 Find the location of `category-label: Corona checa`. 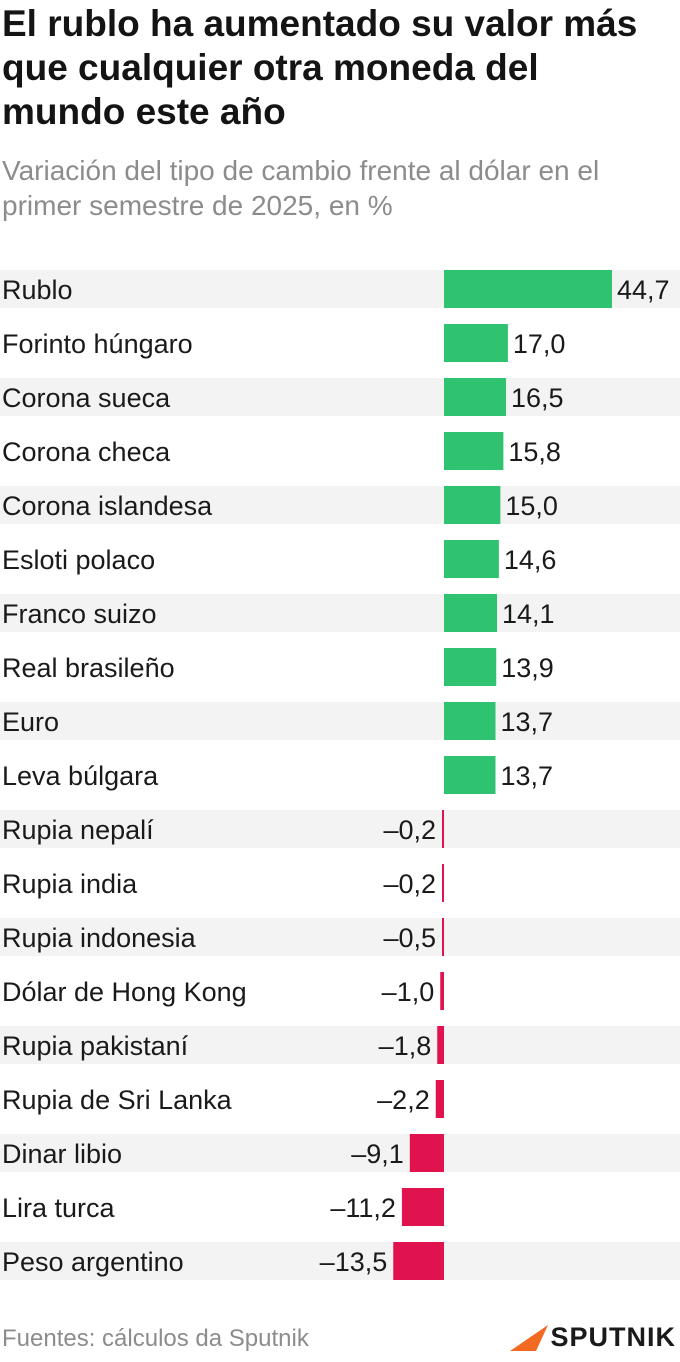

category-label: Corona checa is located at coordinates (86, 452).